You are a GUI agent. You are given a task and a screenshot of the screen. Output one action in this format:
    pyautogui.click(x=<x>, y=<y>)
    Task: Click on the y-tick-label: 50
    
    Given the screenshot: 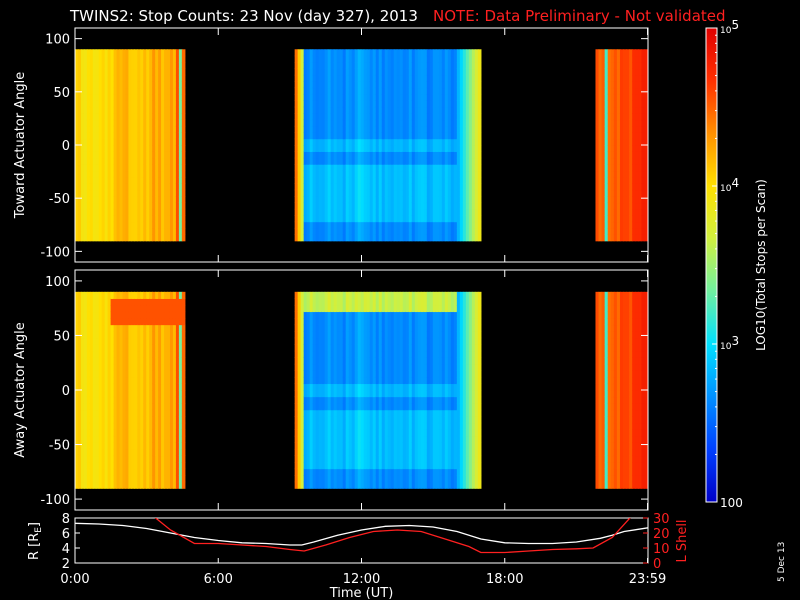 What is the action you would take?
    pyautogui.click(x=61, y=93)
    